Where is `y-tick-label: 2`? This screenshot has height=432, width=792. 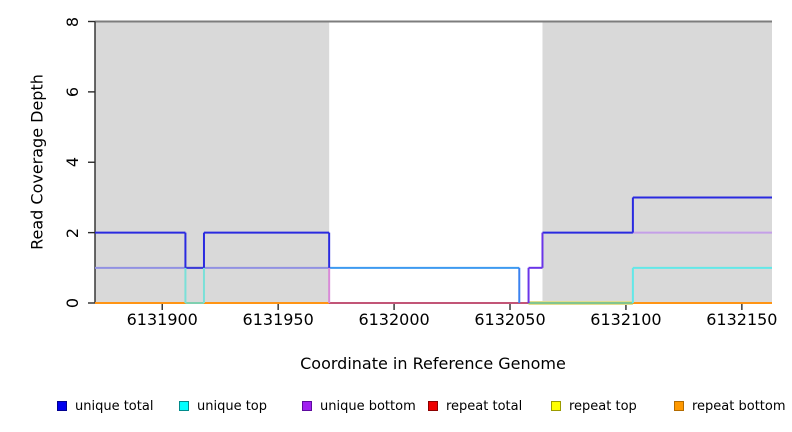 y-tick-label: 2 is located at coordinates (72, 232).